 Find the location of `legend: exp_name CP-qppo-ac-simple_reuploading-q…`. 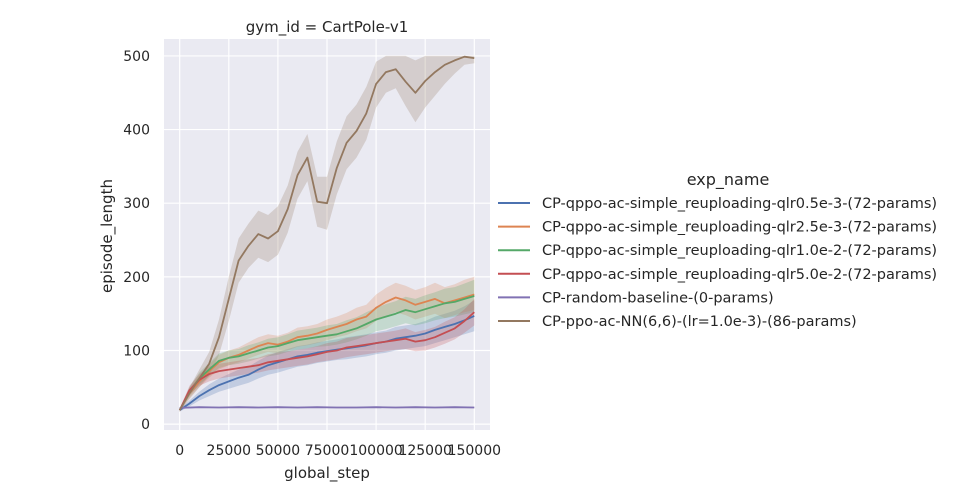

legend: exp_name CP-qppo-ac-simple_reuploading-q… is located at coordinates (717, 250).